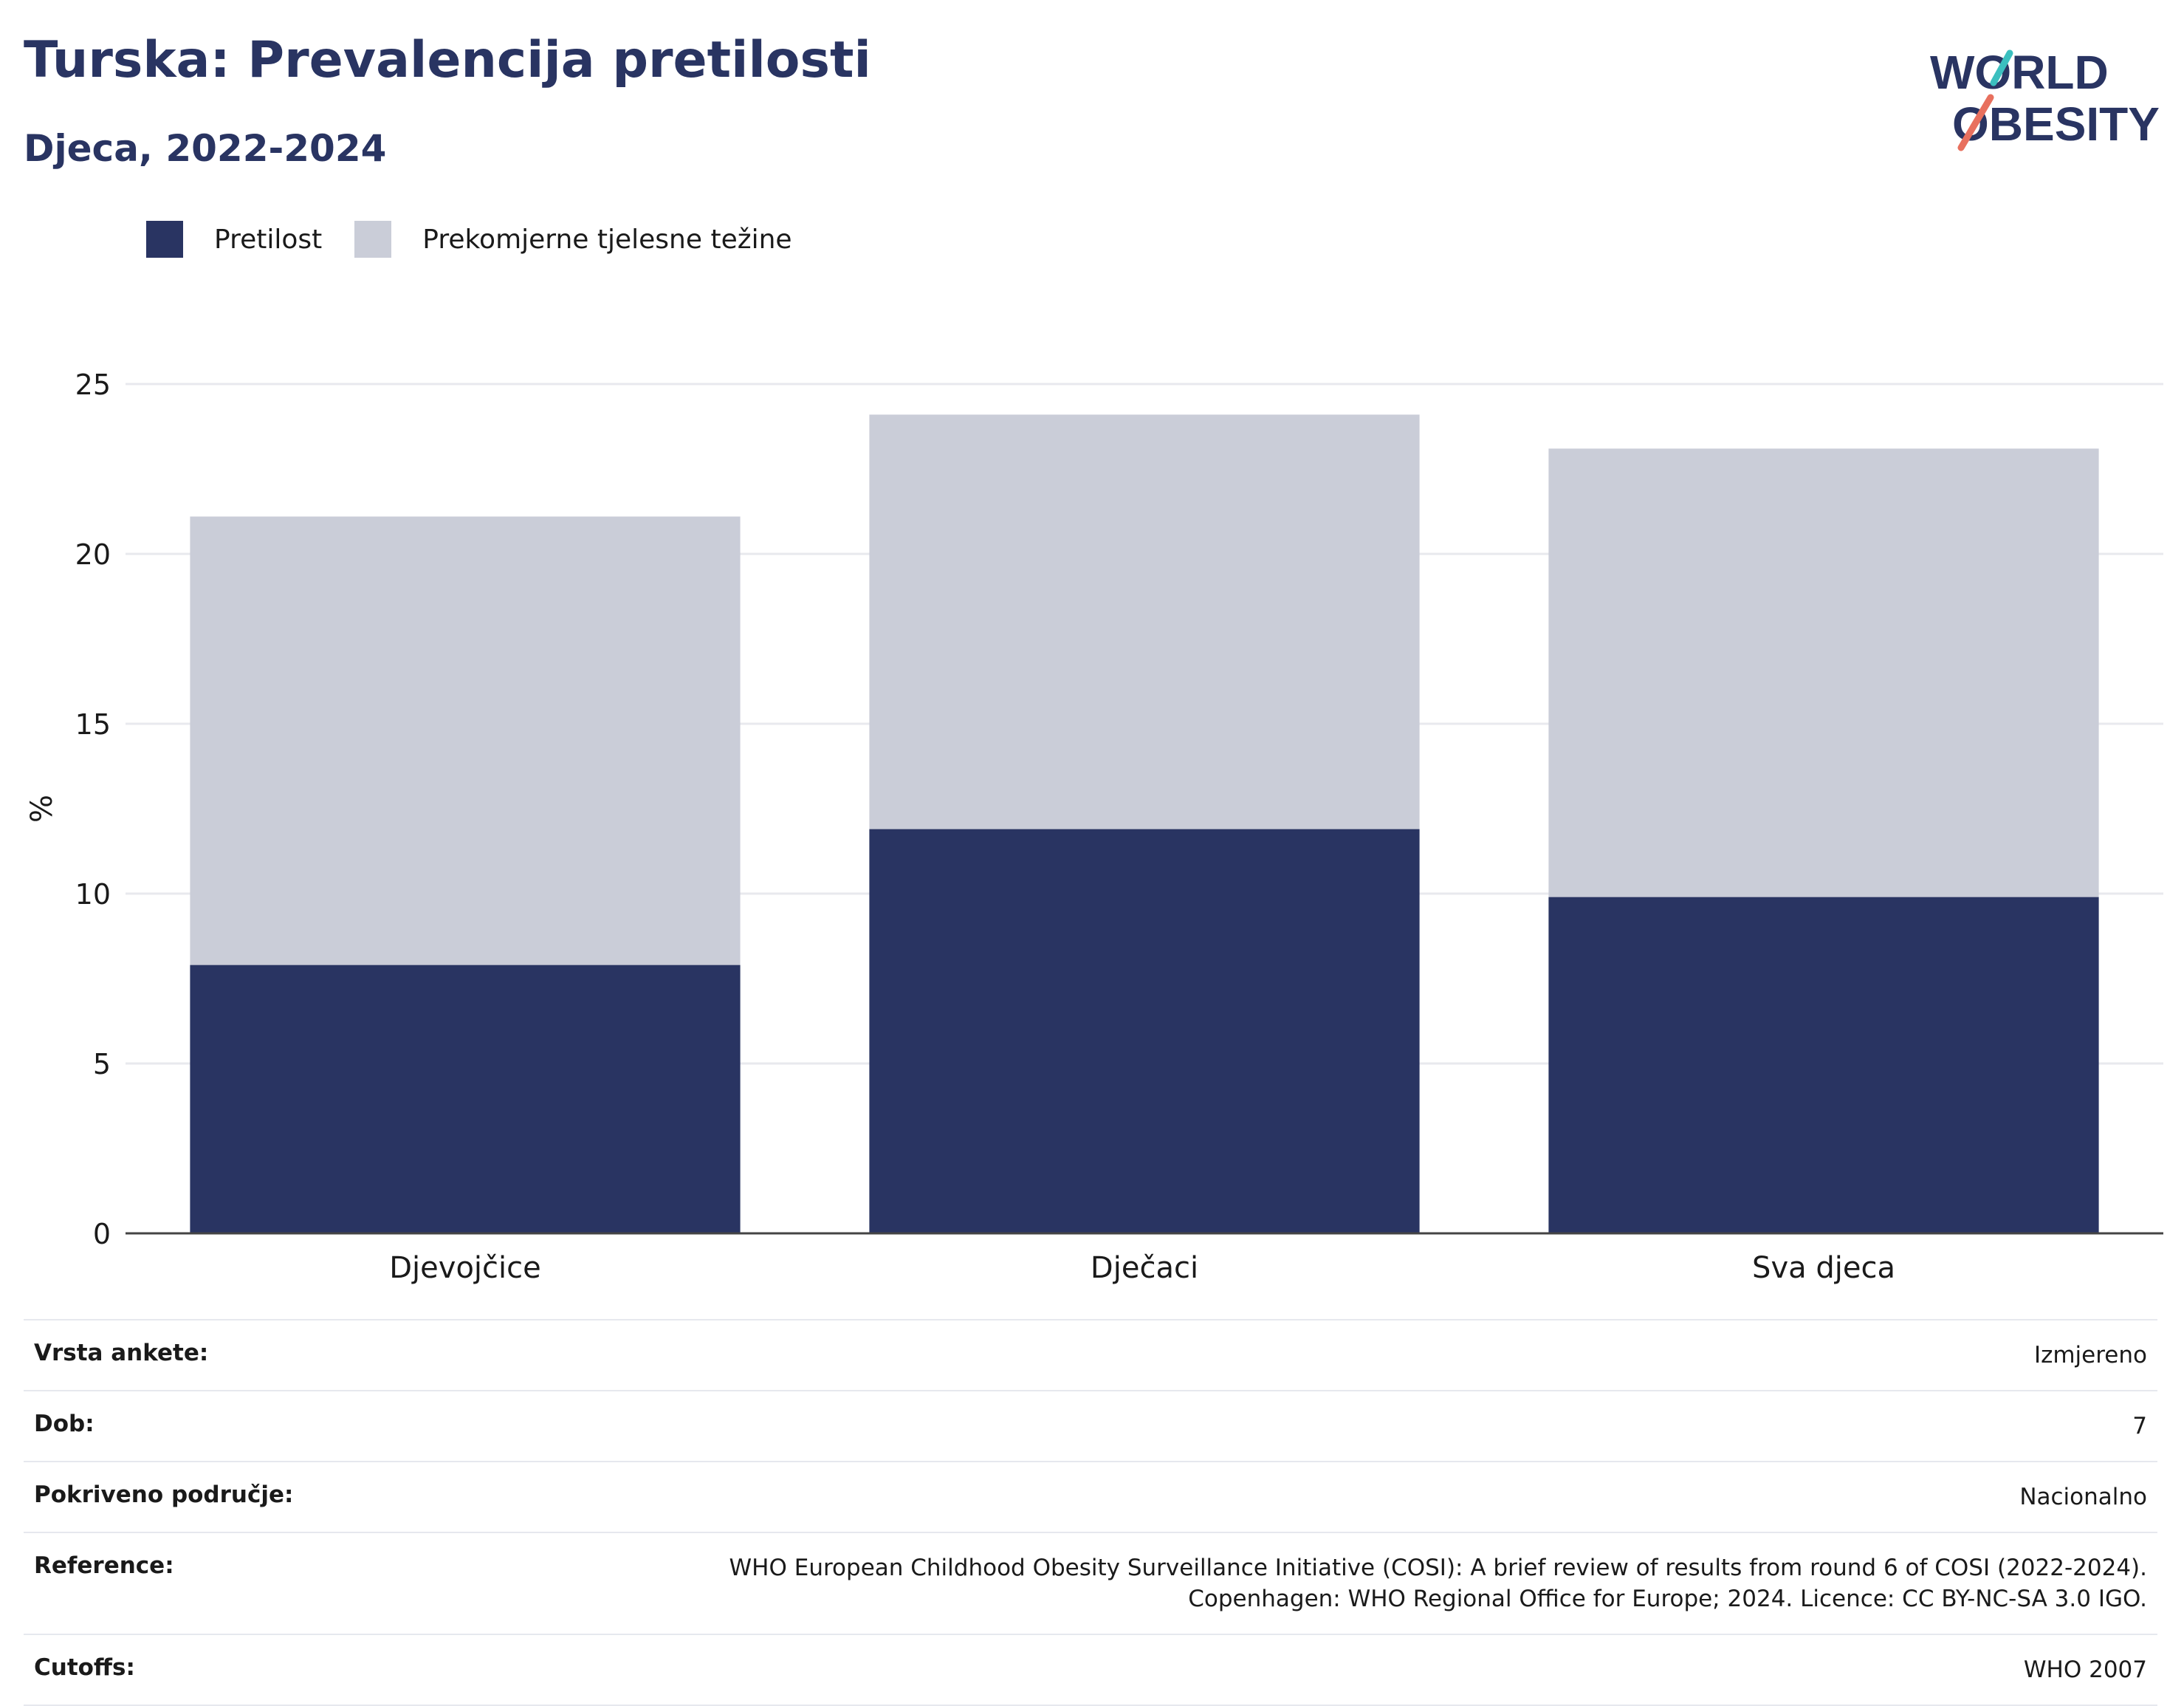  What do you see at coordinates (465, 1268) in the screenshot?
I see `x-tick-label: Djevojčice` at bounding box center [465, 1268].